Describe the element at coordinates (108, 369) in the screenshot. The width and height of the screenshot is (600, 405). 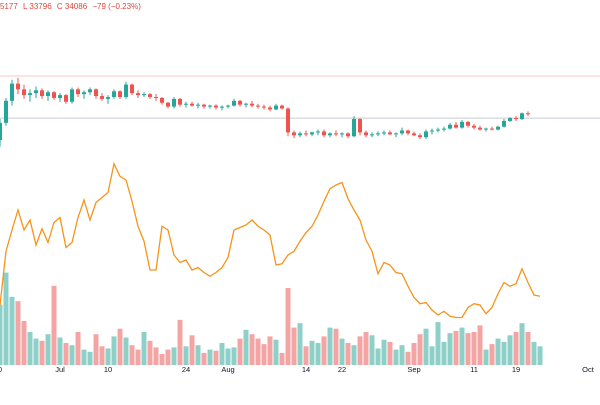
I see `x-axis-tick-label: 10` at that location.